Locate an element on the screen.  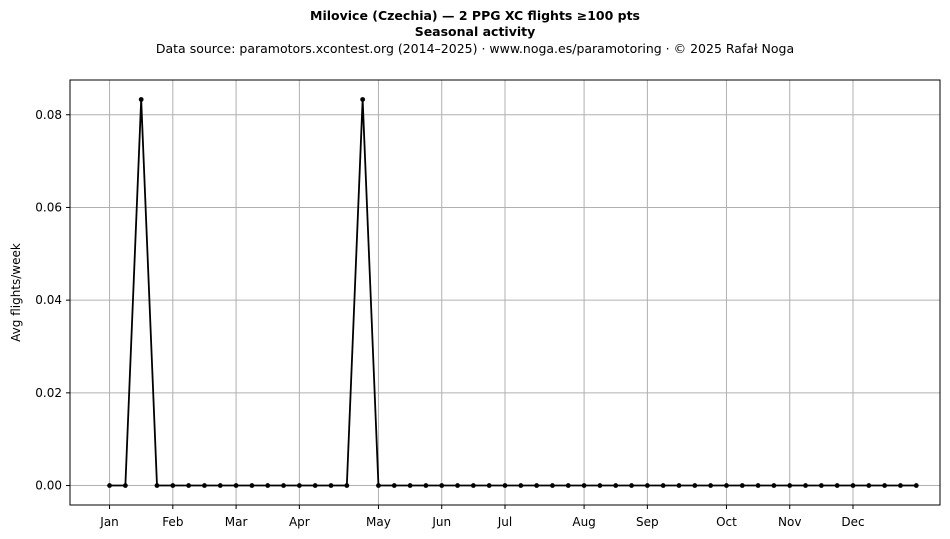
x-tick-label: Jun is located at coordinates (441, 522).